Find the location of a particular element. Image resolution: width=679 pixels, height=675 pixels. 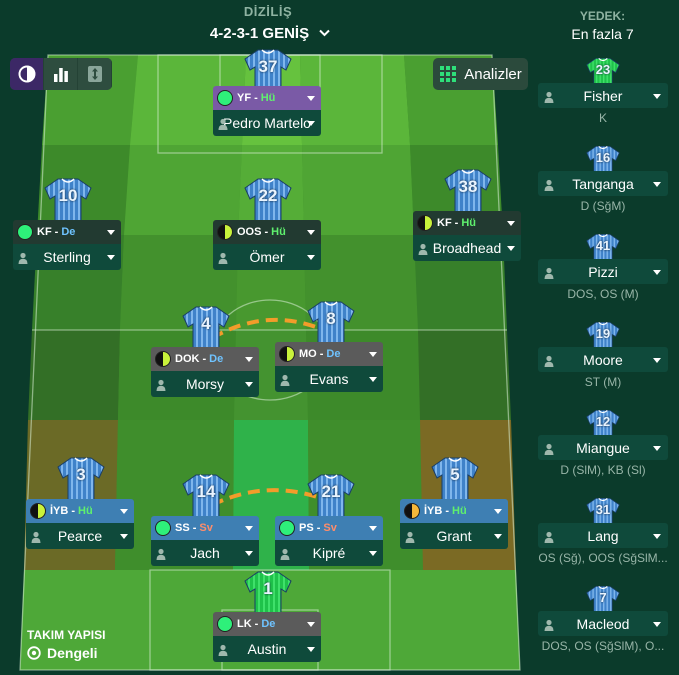

player-selector: Jach is located at coordinates (205, 553).